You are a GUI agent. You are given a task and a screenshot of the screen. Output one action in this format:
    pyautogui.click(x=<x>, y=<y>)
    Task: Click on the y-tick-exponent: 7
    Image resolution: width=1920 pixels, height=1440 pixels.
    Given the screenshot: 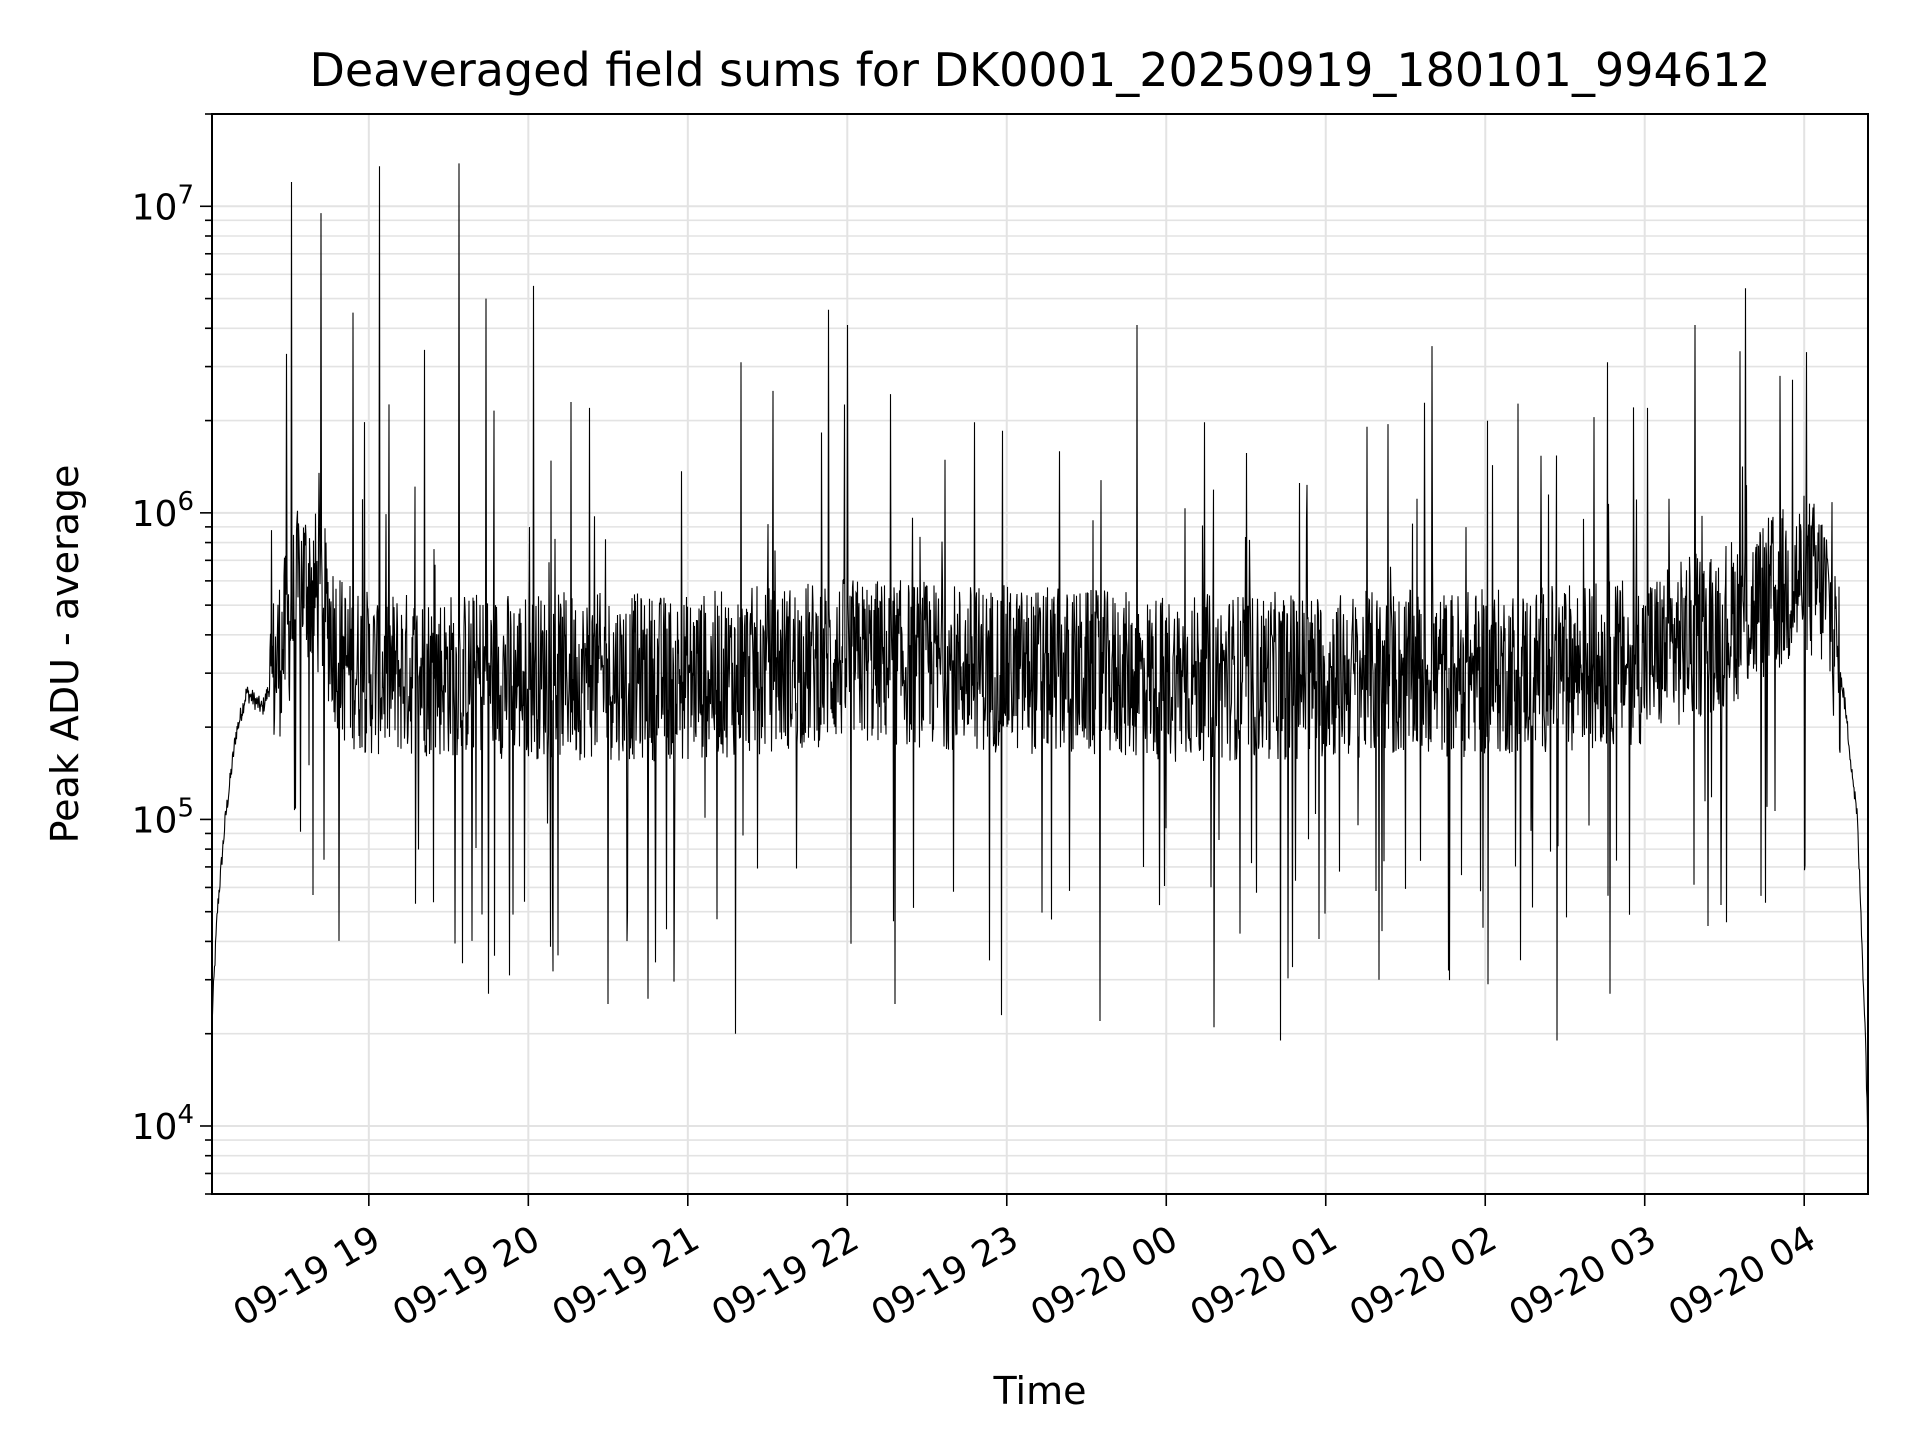 What is the action you would take?
    pyautogui.click(x=185, y=195)
    